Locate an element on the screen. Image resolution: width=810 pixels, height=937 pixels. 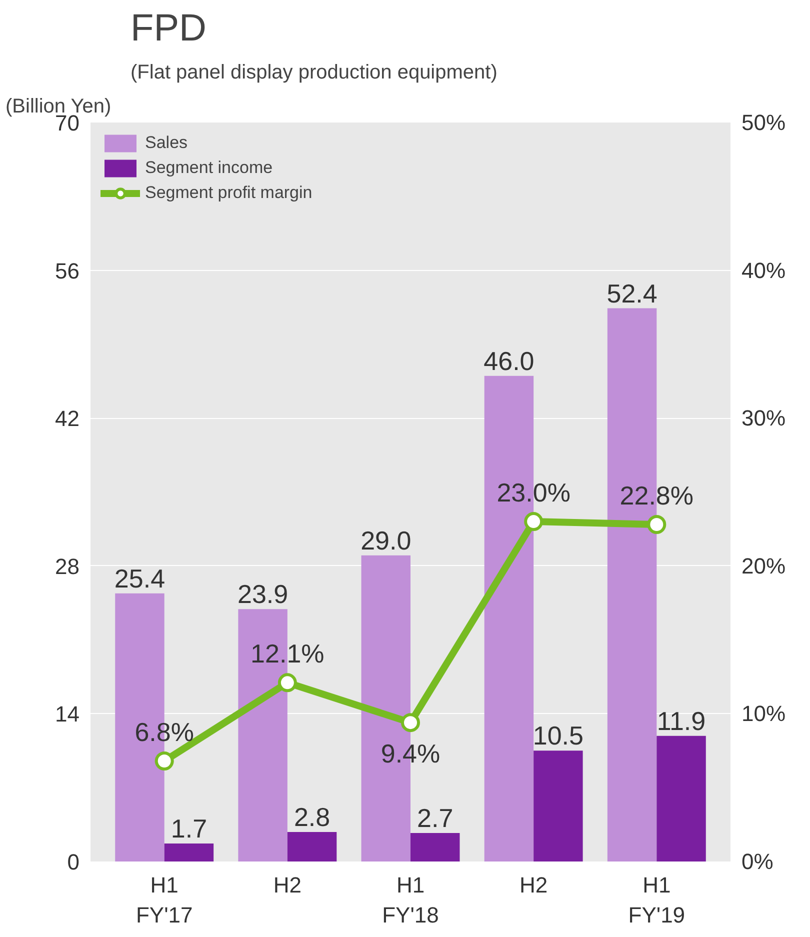
x-tick-label: H1 FY'19 is located at coordinates (657, 900).